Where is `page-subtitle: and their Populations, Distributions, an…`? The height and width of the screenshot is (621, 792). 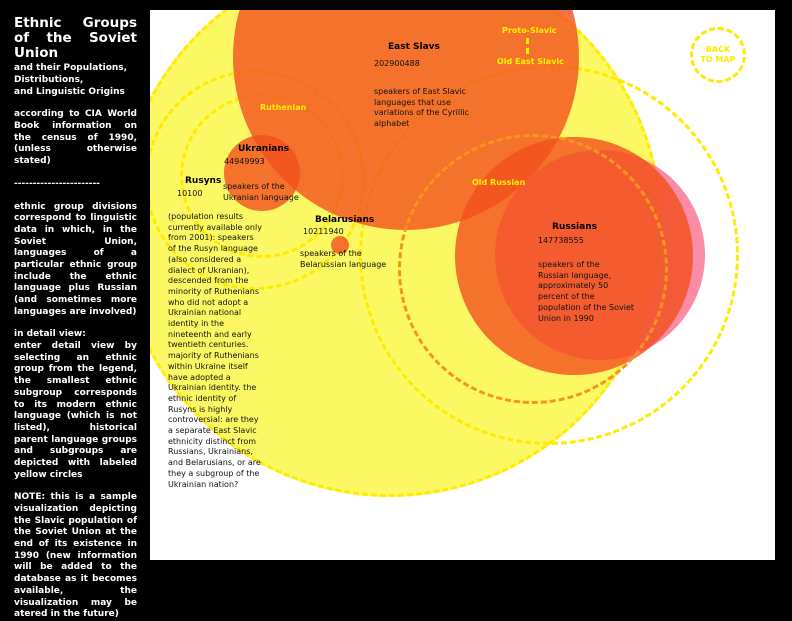 page-subtitle: and their Populations, Distributions, an… is located at coordinates (71, 80).